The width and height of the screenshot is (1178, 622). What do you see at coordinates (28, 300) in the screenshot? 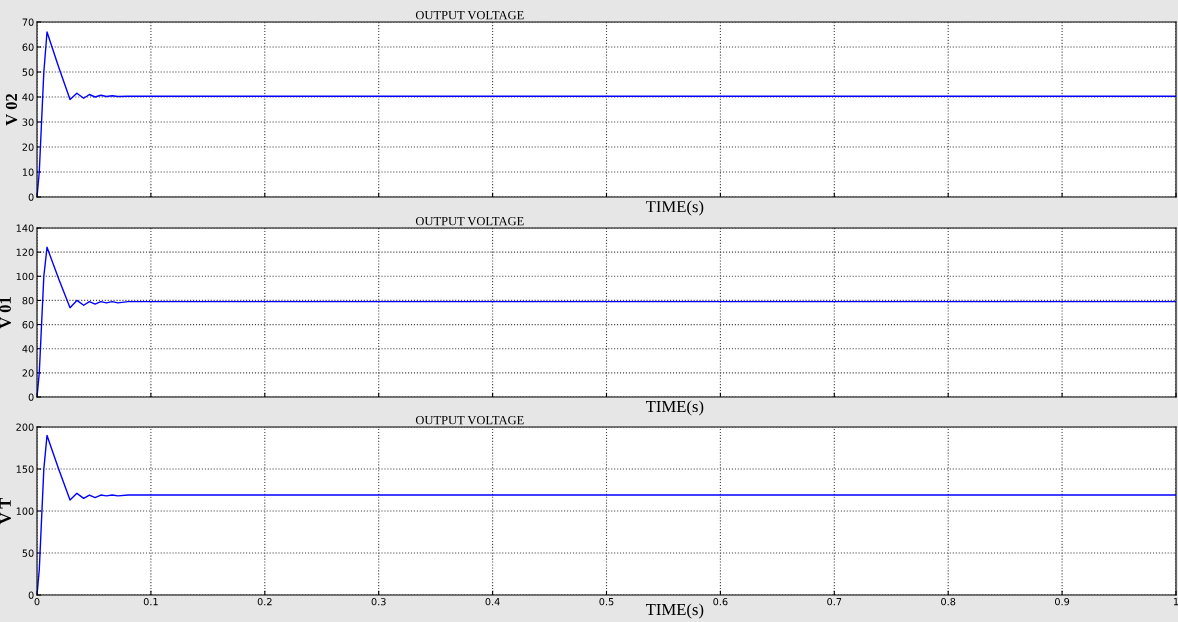
I see `y-tick-label: 80` at bounding box center [28, 300].